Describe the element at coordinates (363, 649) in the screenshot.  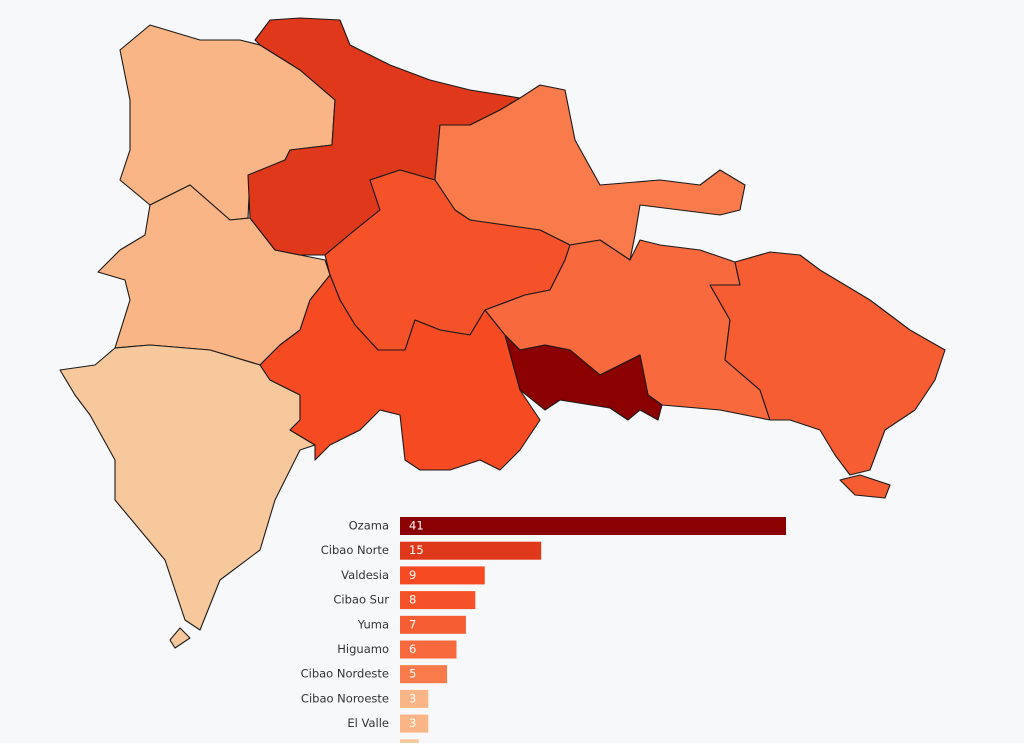
I see `bar-label: Higuamo` at that location.